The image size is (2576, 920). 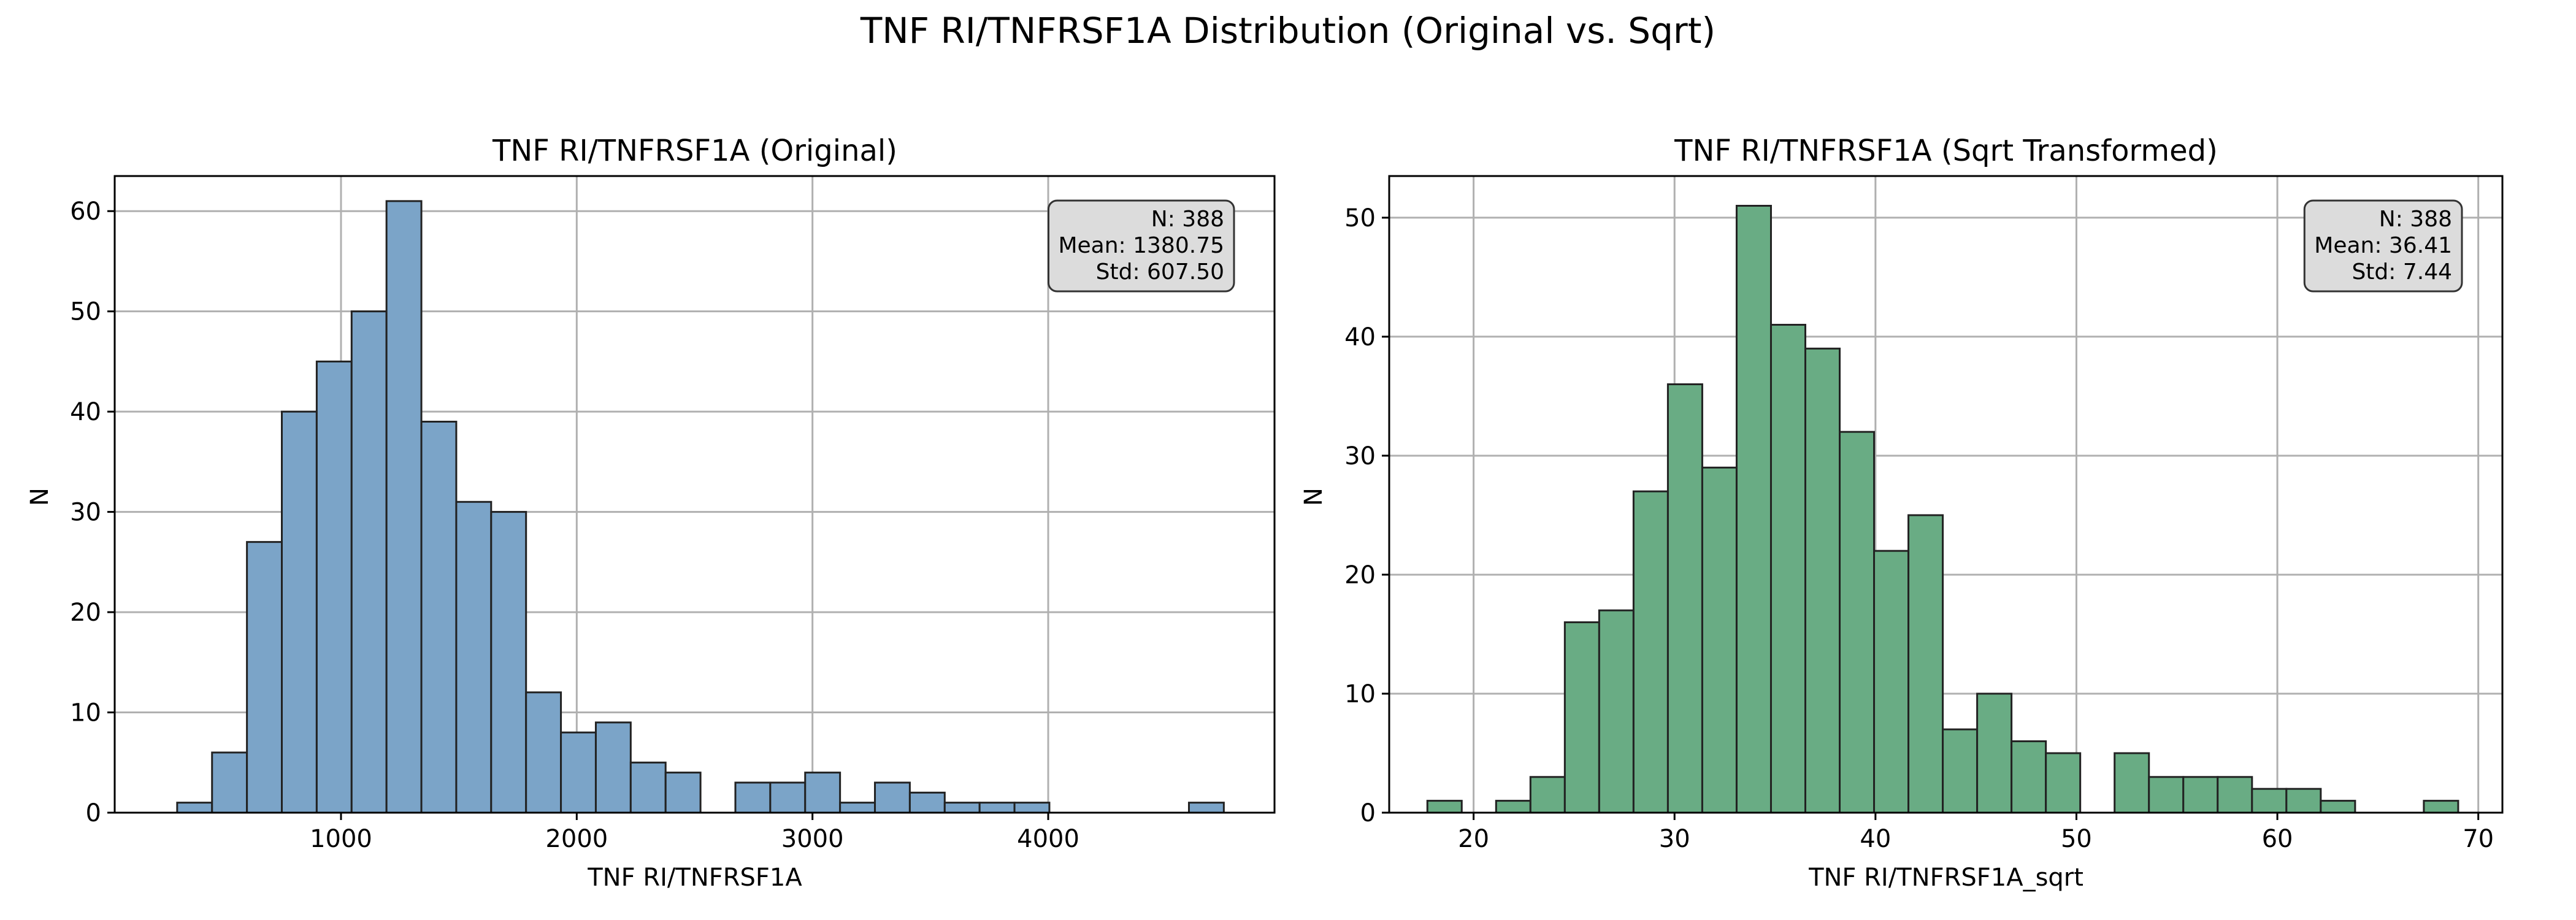 I want to click on stats-mean: Mean: 1380.75, so click(x=1141, y=245).